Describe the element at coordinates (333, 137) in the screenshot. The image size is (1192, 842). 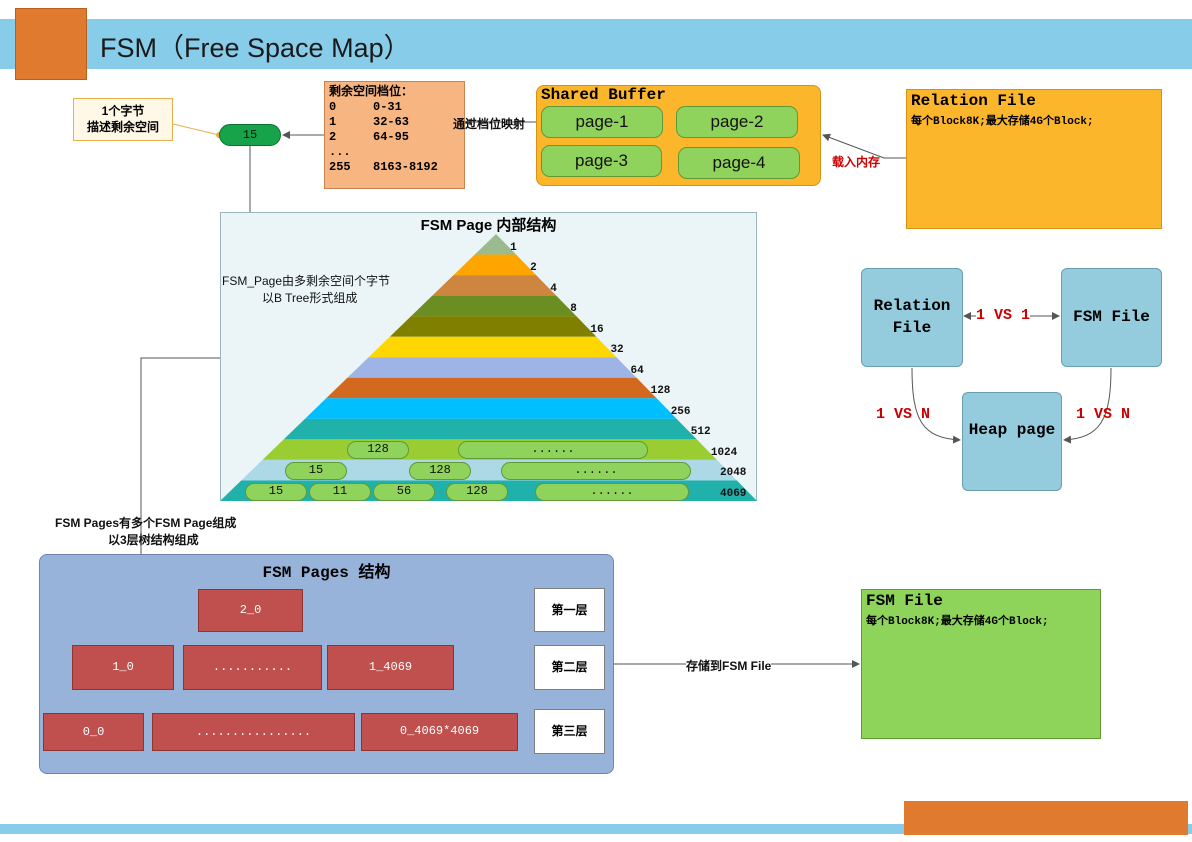
I see `level-index: 2` at that location.